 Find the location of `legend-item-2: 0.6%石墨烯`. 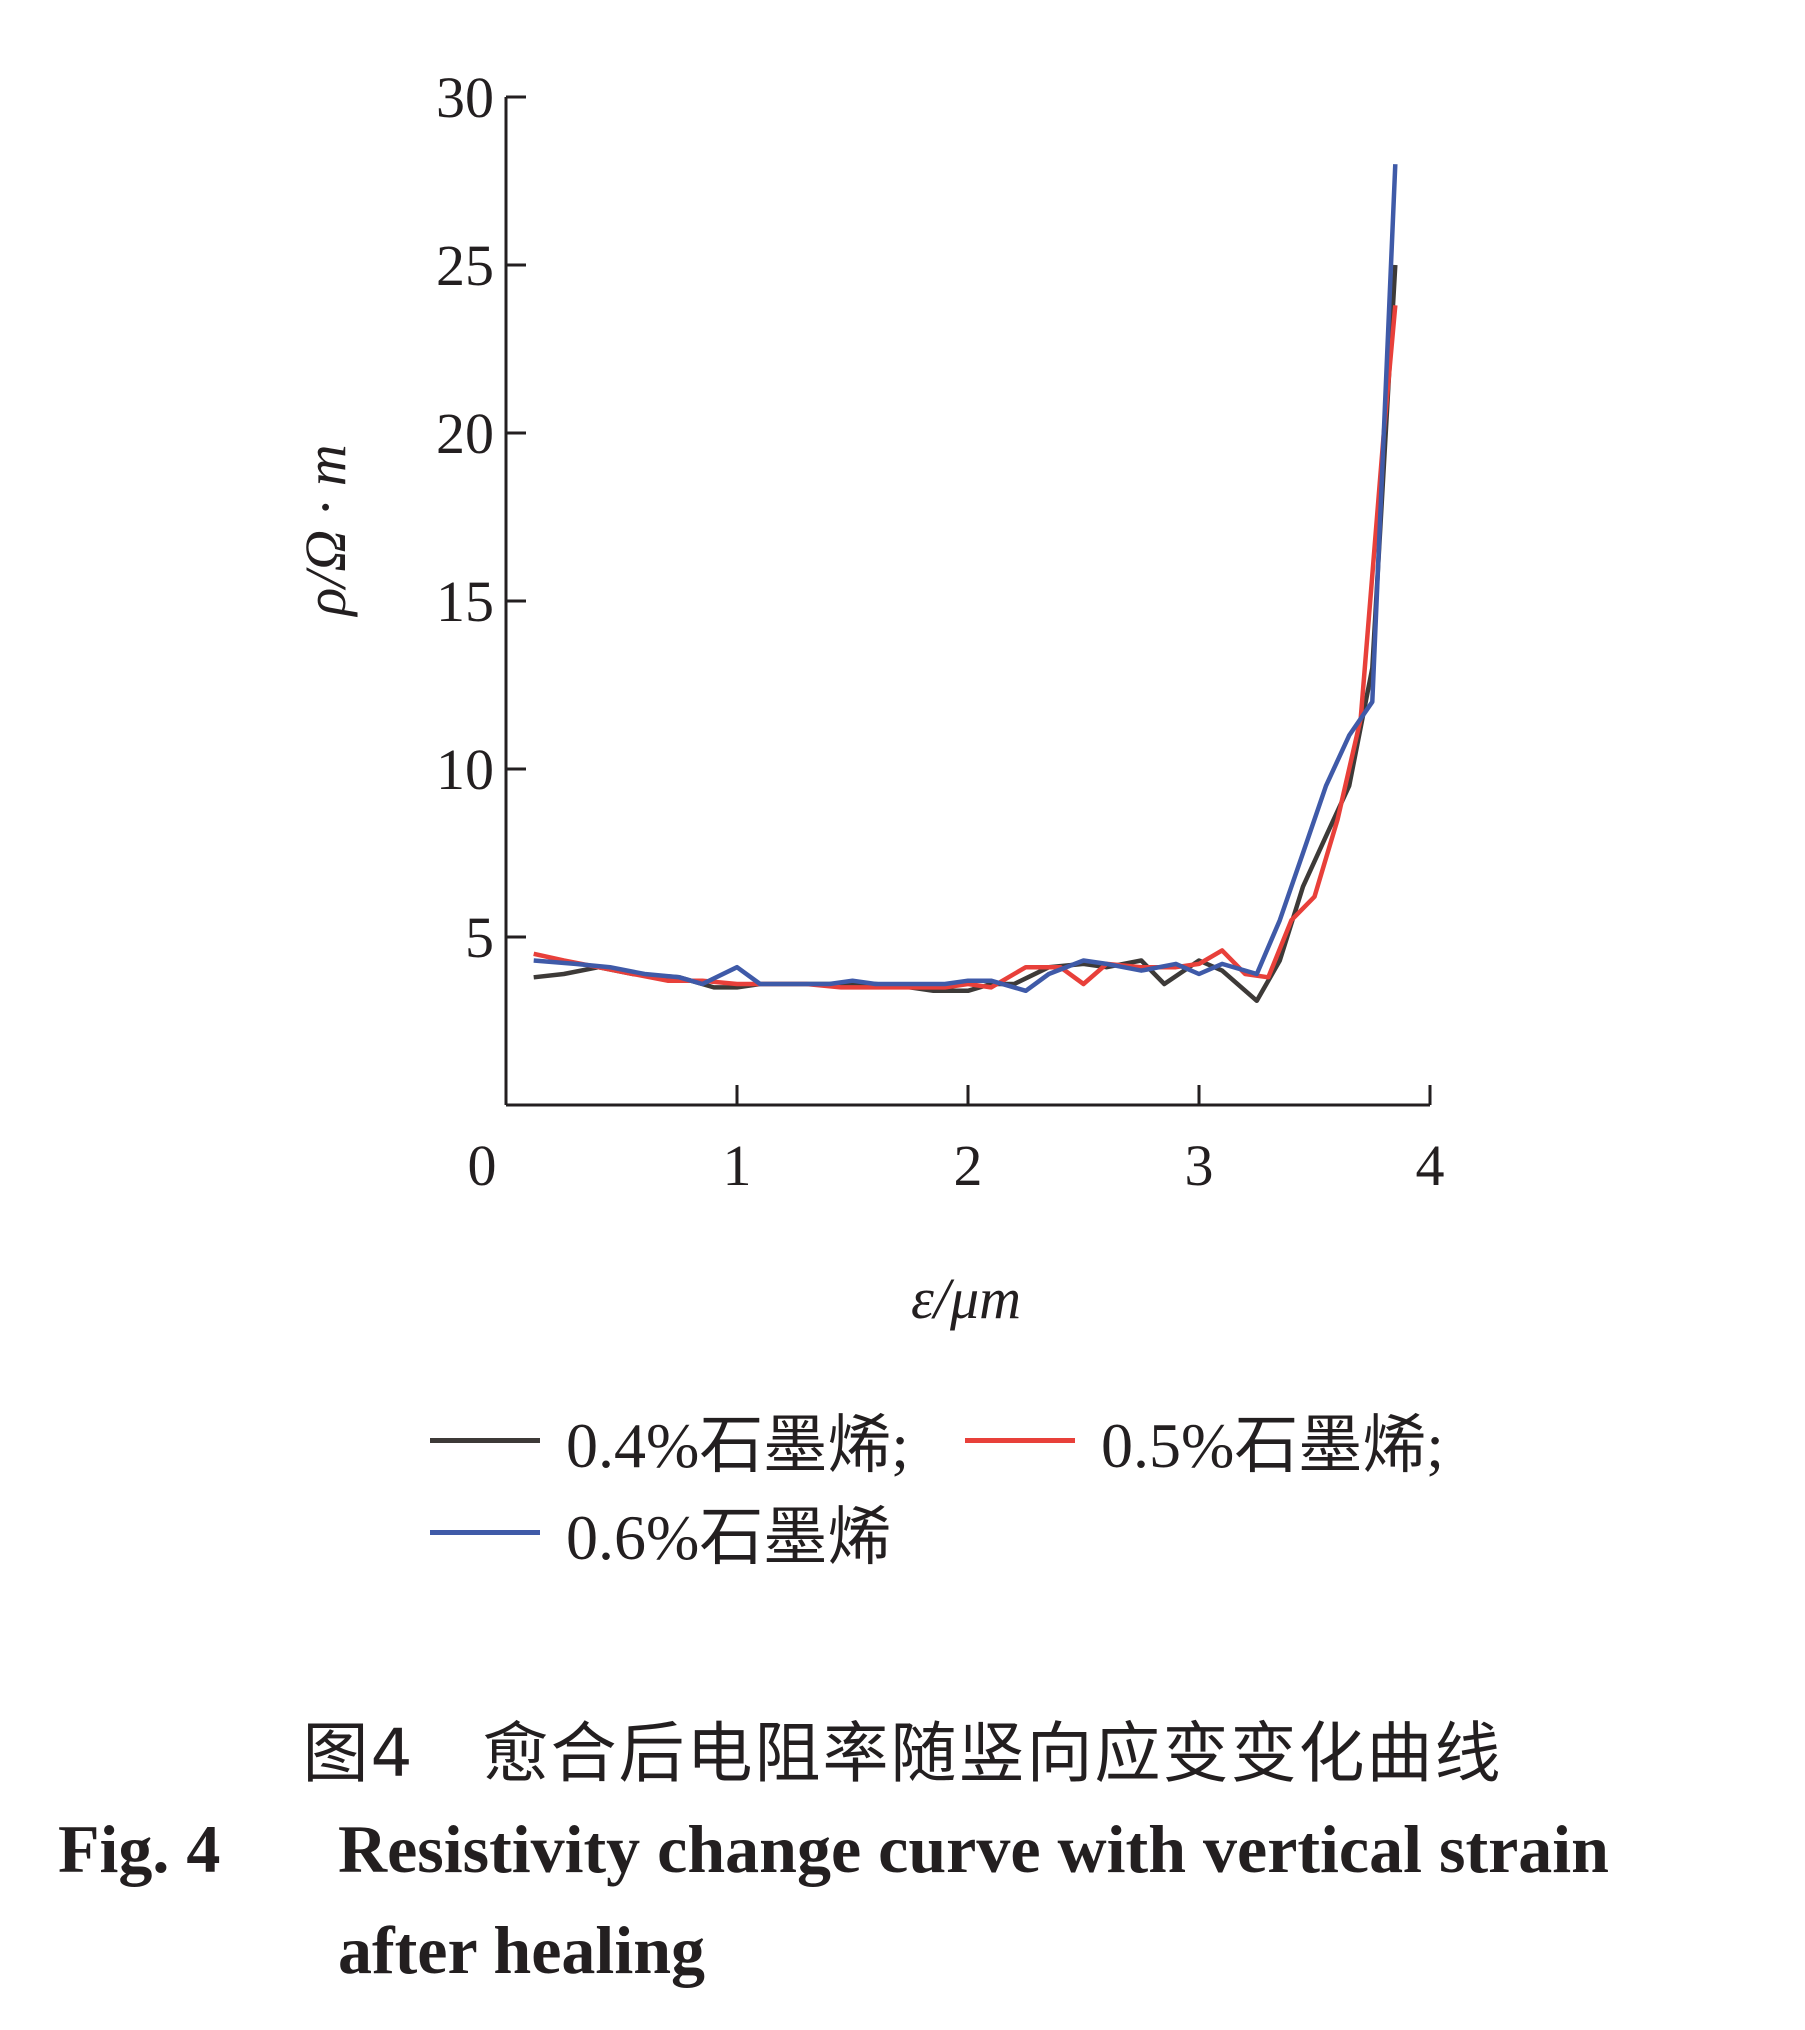

legend-item-2: 0.6%石墨烯 is located at coordinates (660, 1532).